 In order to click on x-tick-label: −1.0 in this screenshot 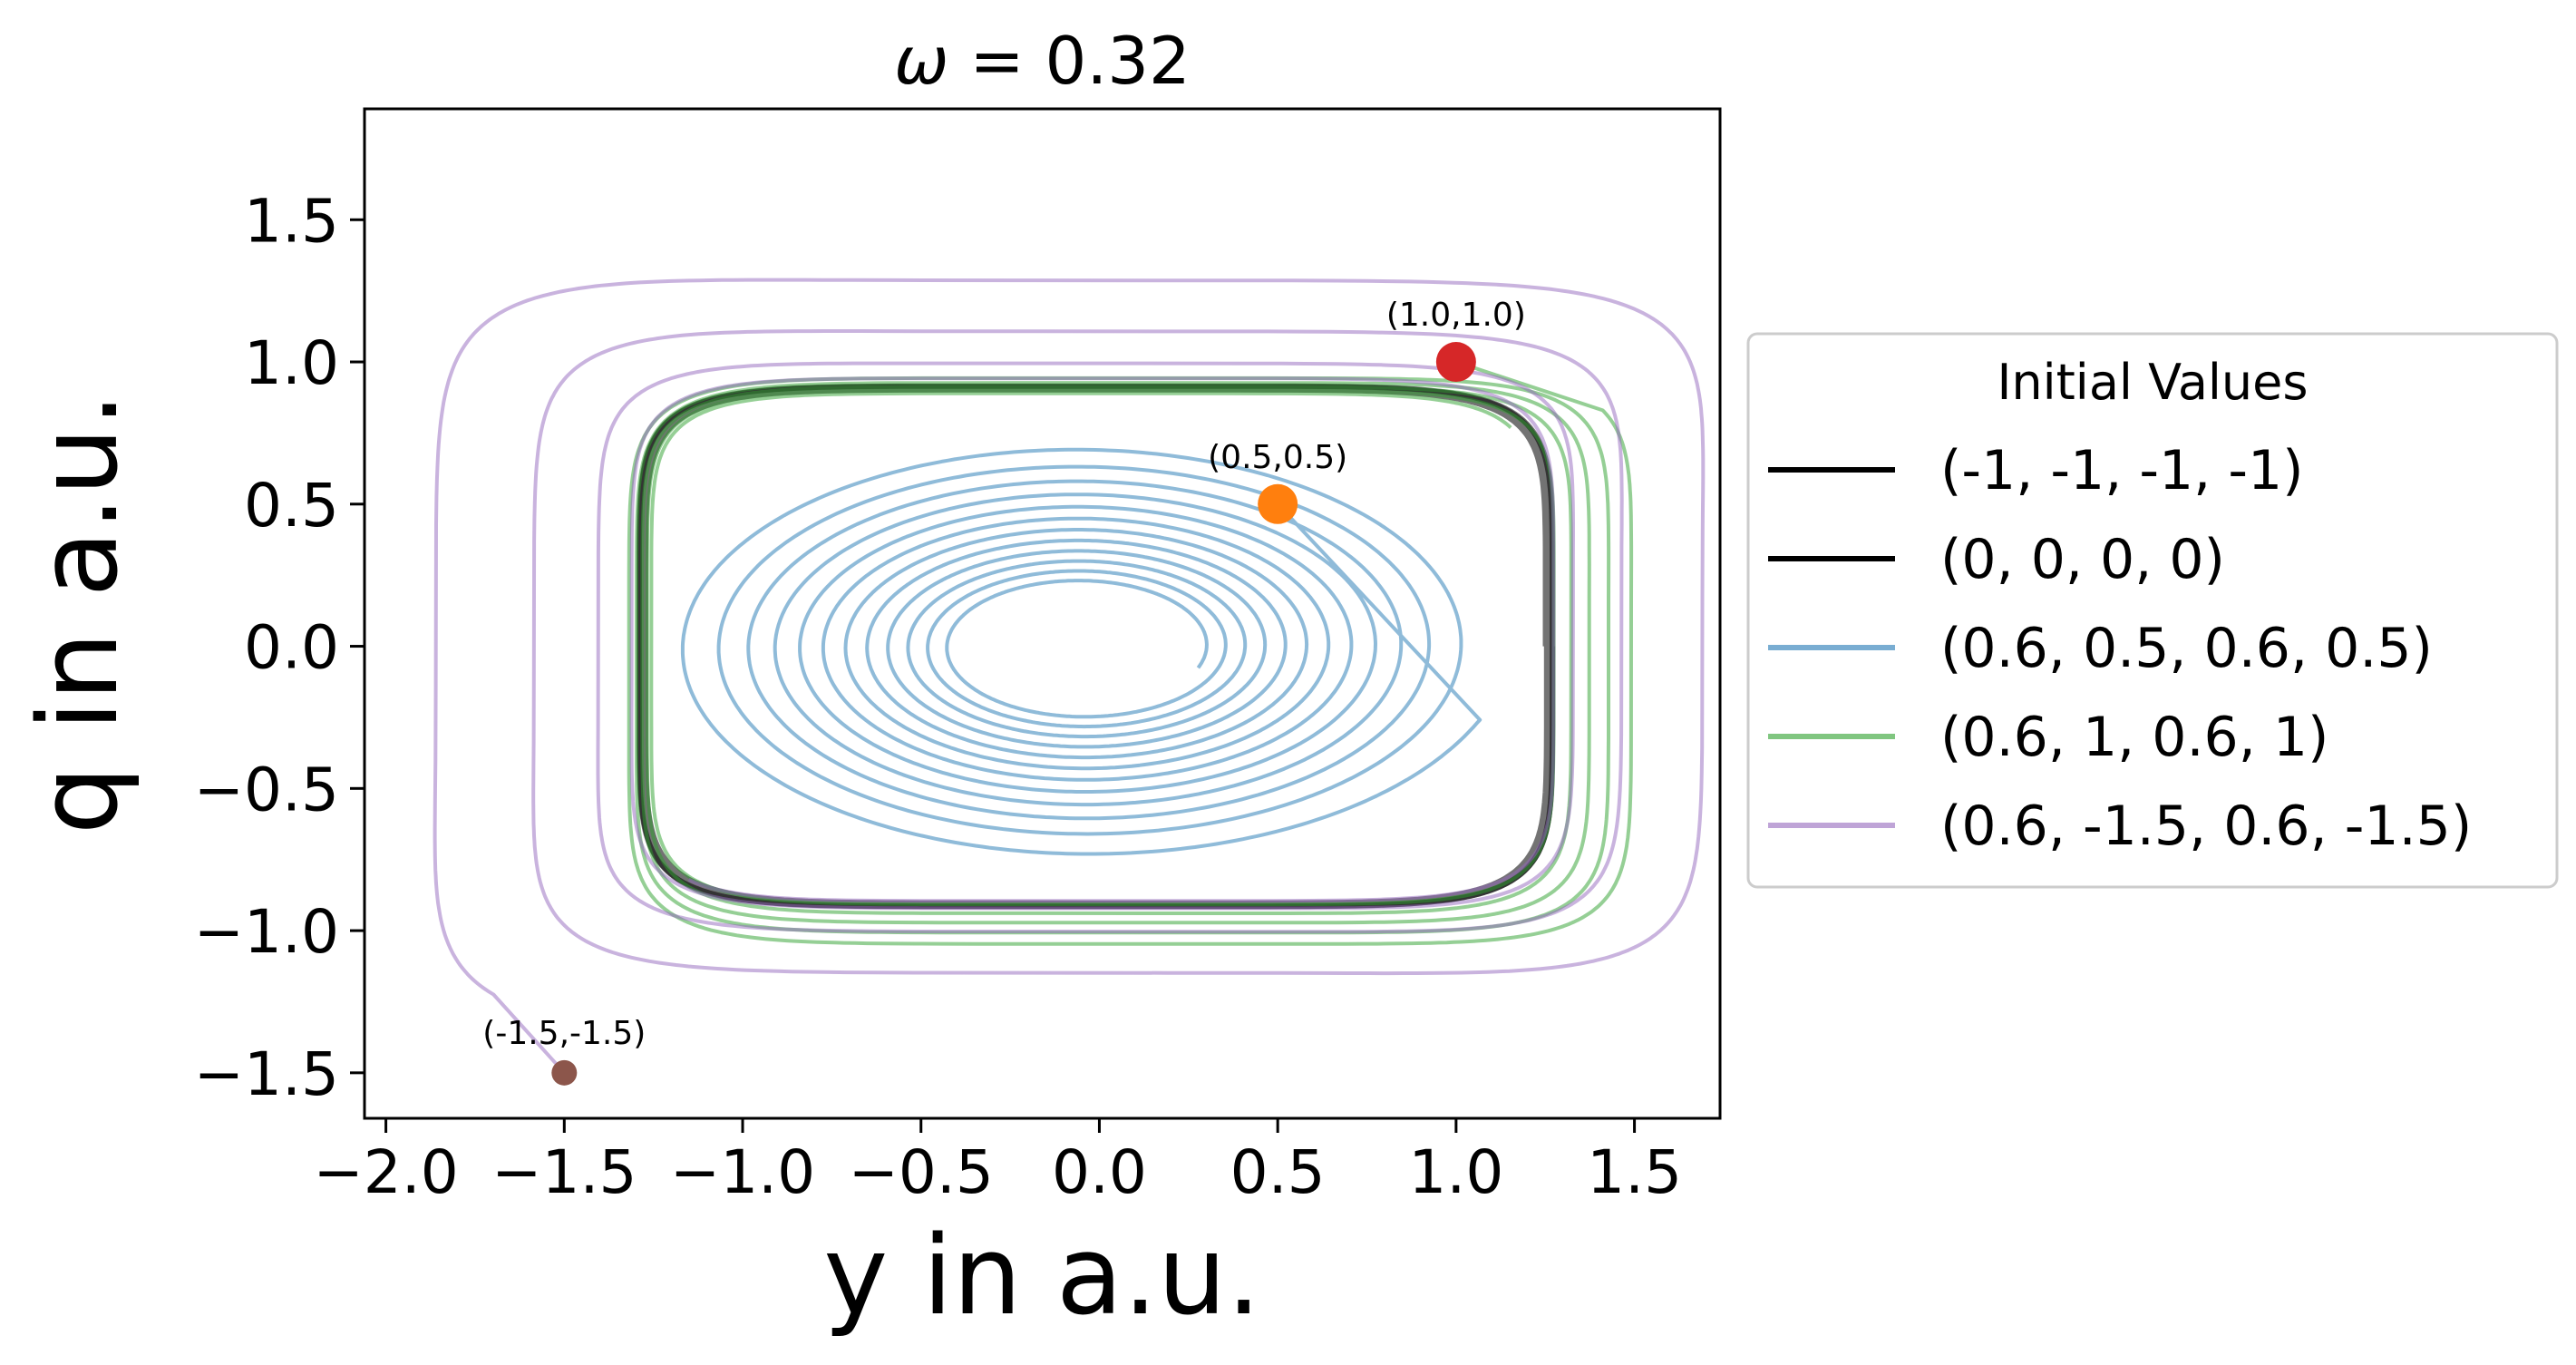, I will do `click(742, 1172)`.